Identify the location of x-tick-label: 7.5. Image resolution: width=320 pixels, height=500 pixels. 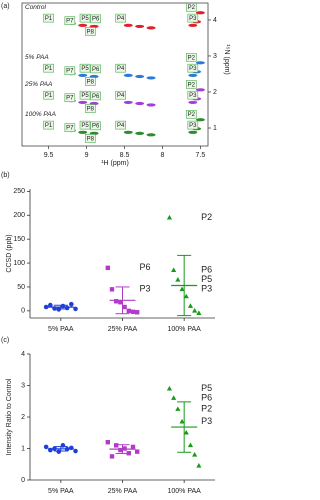
(201, 155).